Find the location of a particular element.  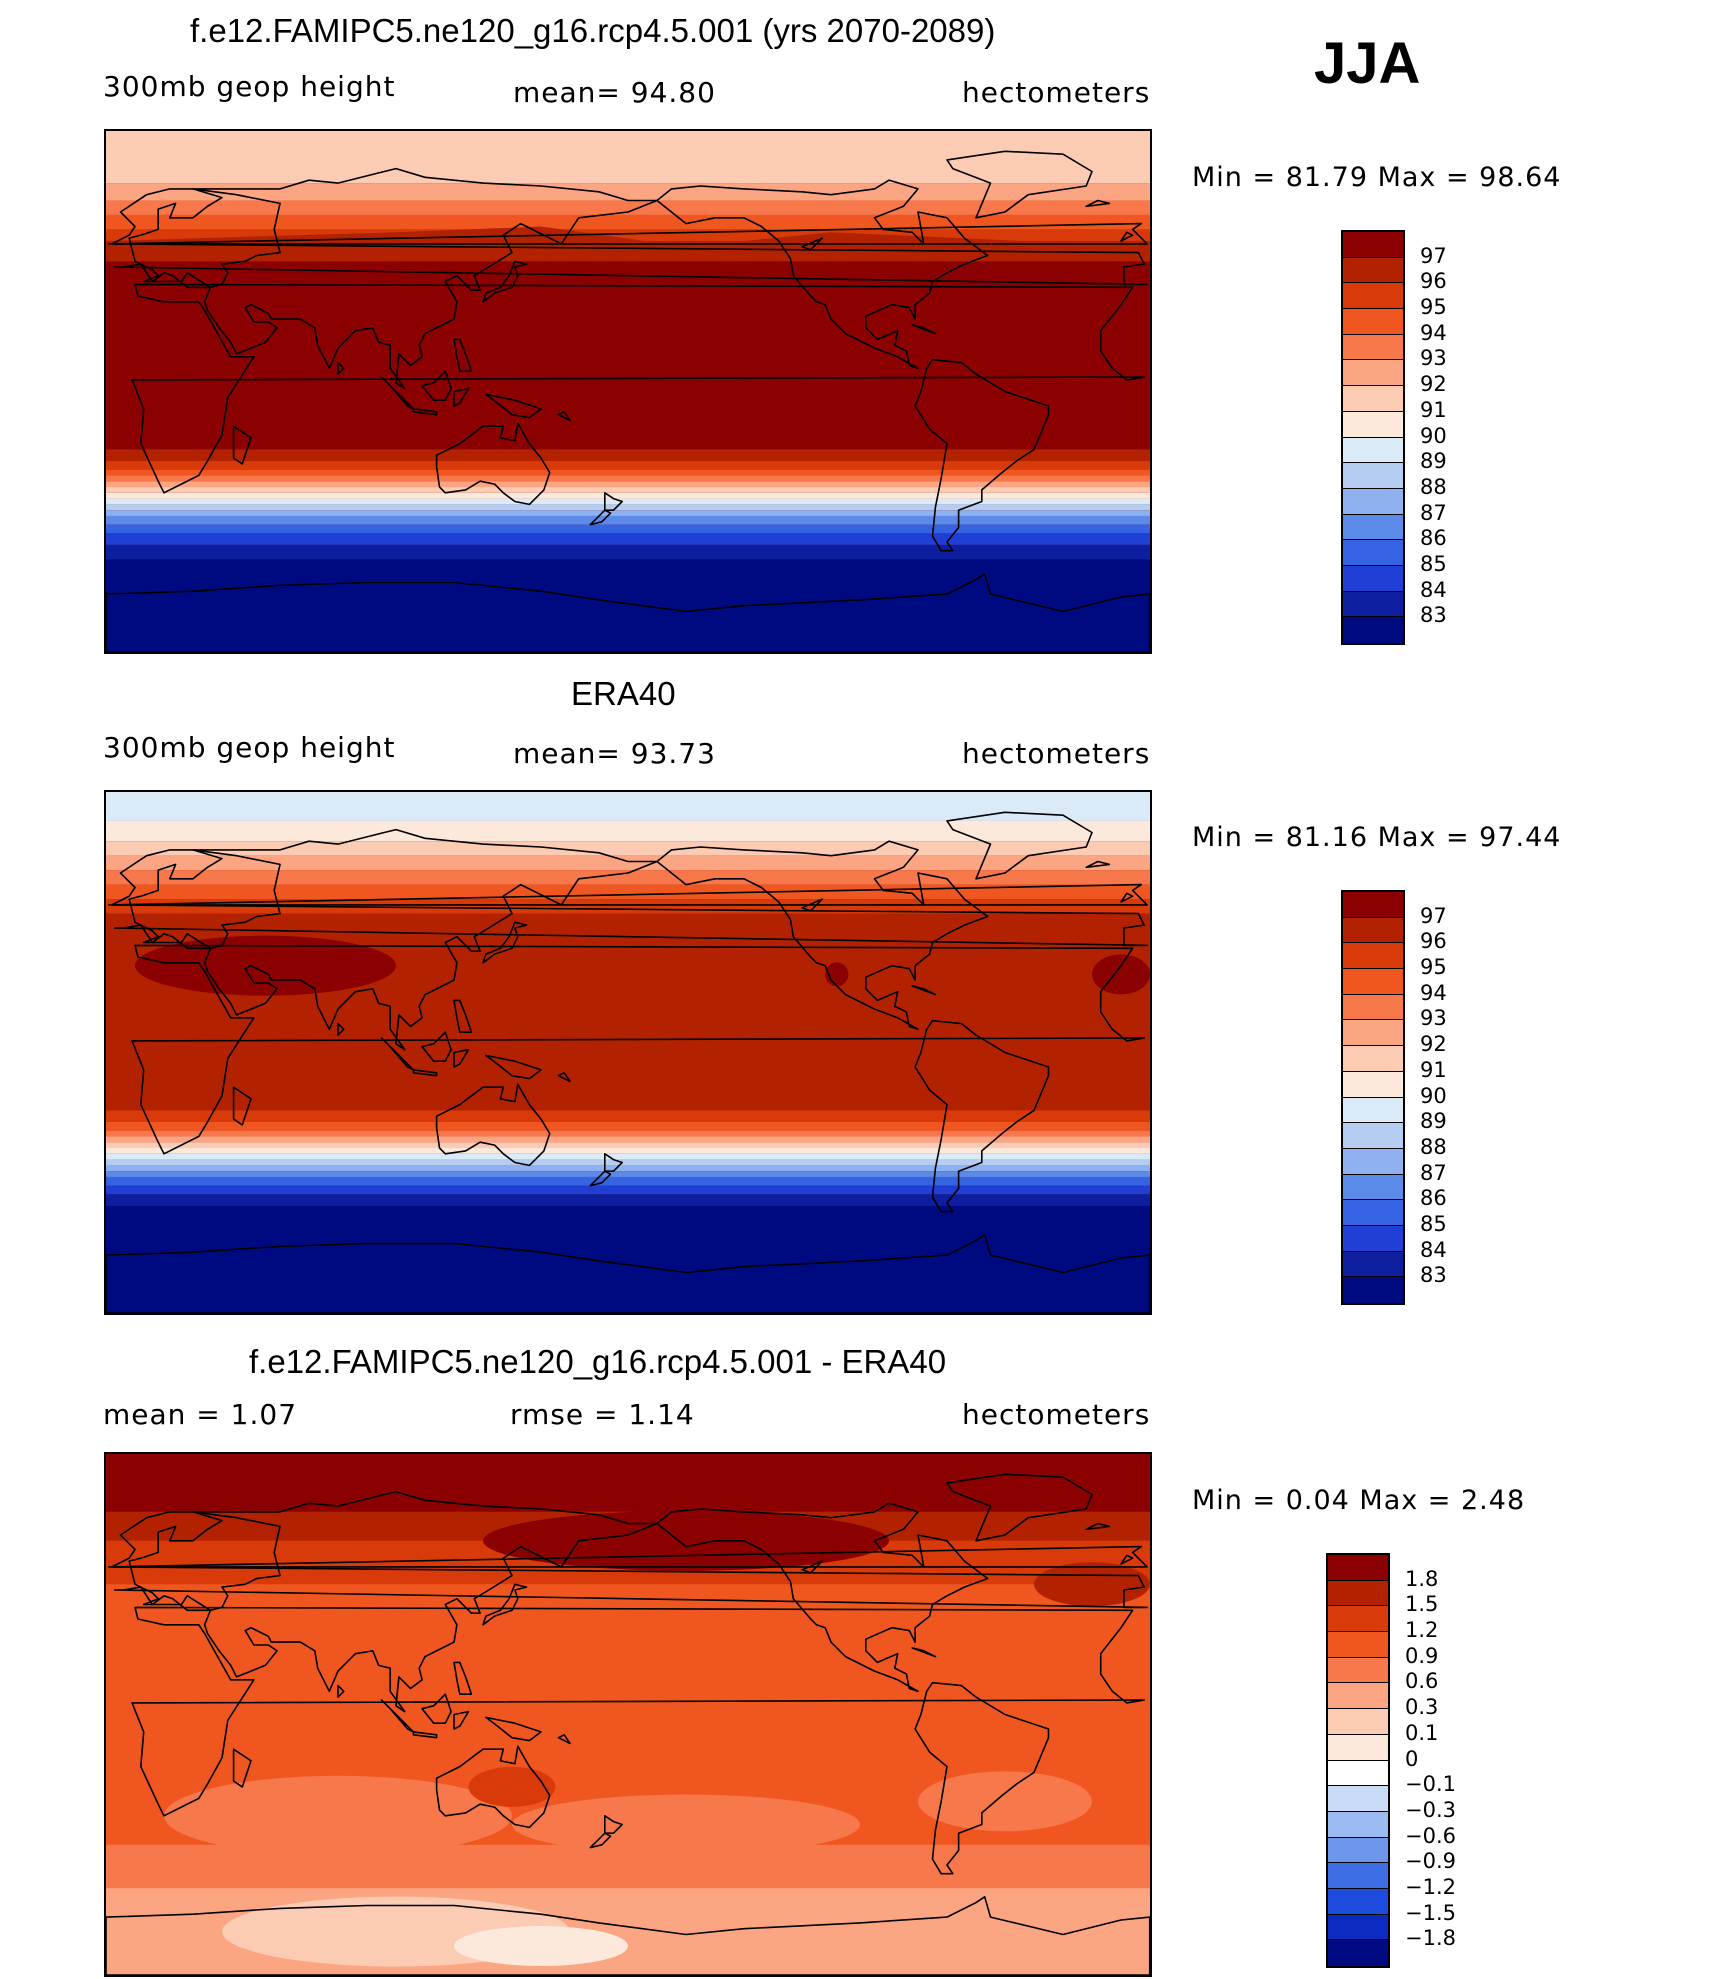

colorbar-tick-label: −0.6 is located at coordinates (1430, 1835).